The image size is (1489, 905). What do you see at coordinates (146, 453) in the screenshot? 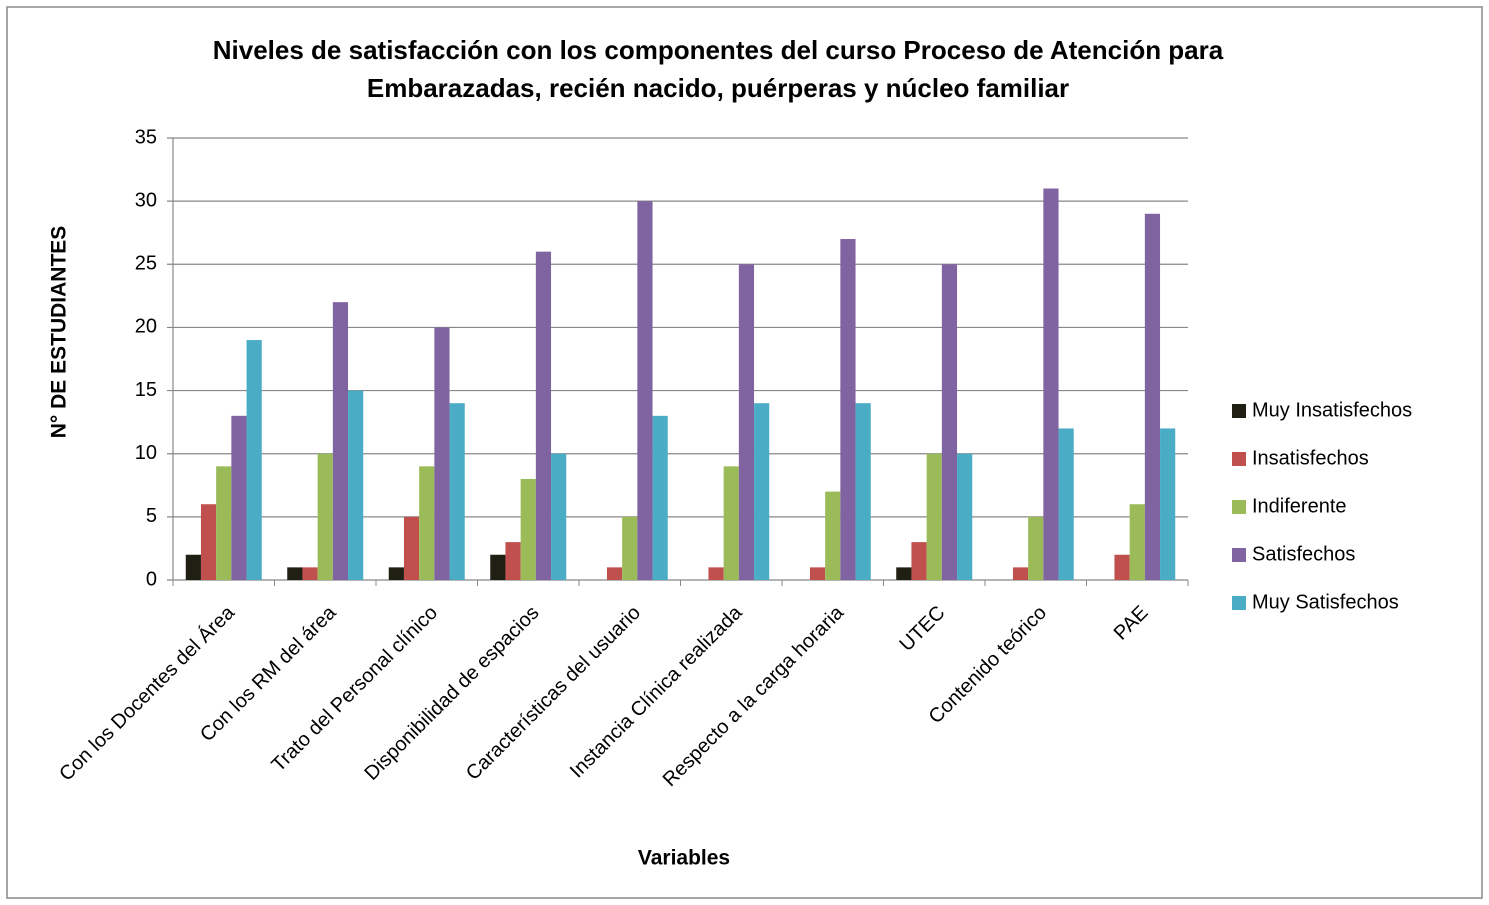
I see `y-tick-label: 10` at bounding box center [146, 453].